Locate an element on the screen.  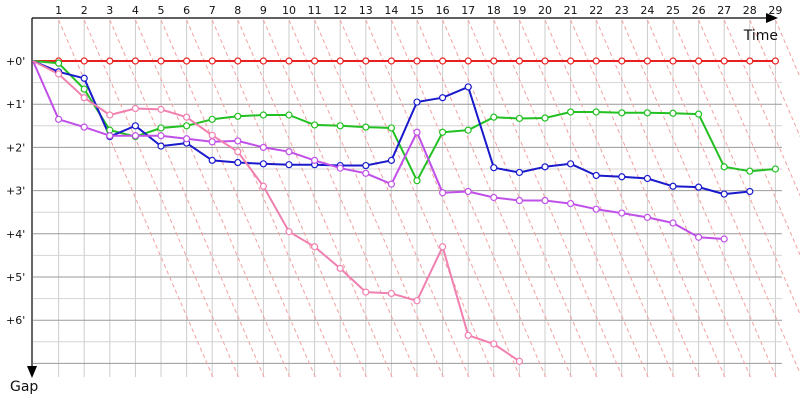
x-tick-label: 6 is located at coordinates (186, 10).